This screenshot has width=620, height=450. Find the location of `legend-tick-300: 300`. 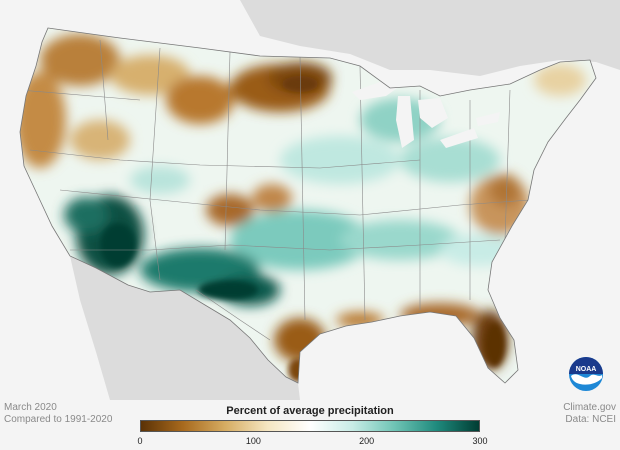

legend-tick-300: 300 is located at coordinates (480, 441).